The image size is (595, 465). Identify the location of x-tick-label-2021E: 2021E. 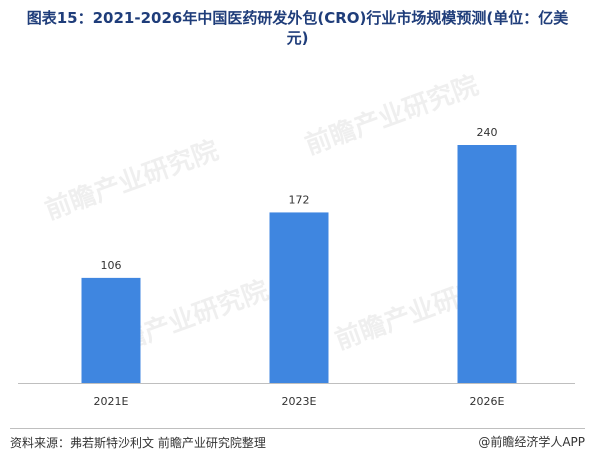
(111, 401).